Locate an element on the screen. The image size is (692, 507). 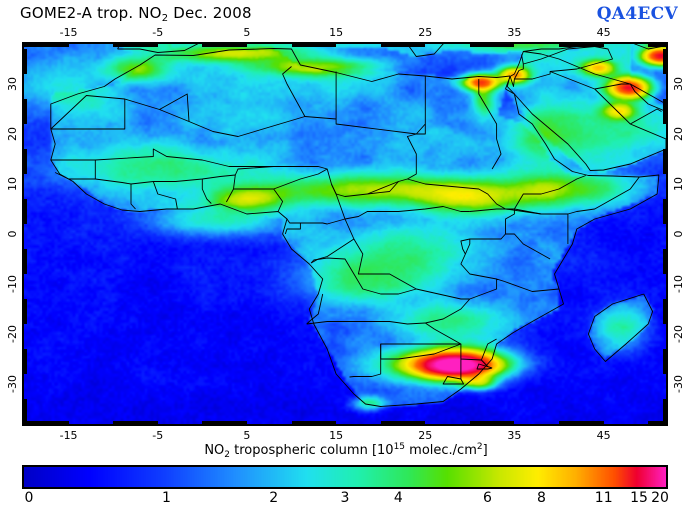
colorbar-tick-11: 11 is located at coordinates (603, 498).